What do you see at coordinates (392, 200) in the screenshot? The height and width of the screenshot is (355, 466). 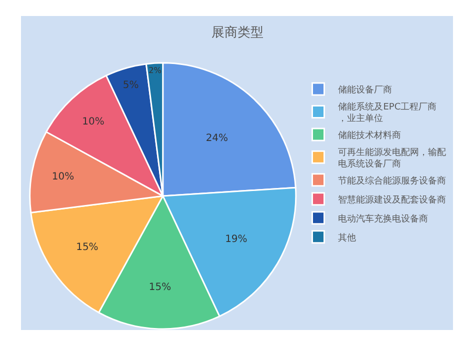 I see `legend-label: 智慧能源建设及配套设备商` at bounding box center [392, 200].